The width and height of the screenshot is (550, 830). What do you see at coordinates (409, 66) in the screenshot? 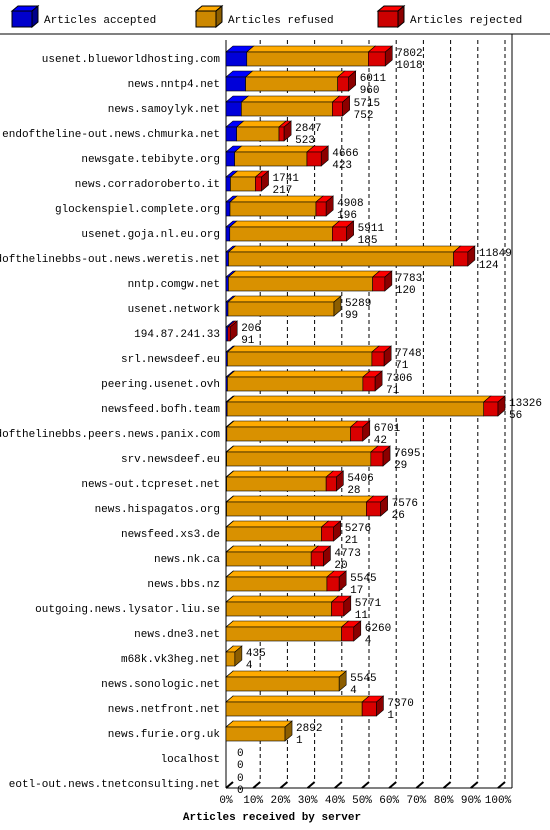
I see `data-label: 1018` at bounding box center [409, 66].